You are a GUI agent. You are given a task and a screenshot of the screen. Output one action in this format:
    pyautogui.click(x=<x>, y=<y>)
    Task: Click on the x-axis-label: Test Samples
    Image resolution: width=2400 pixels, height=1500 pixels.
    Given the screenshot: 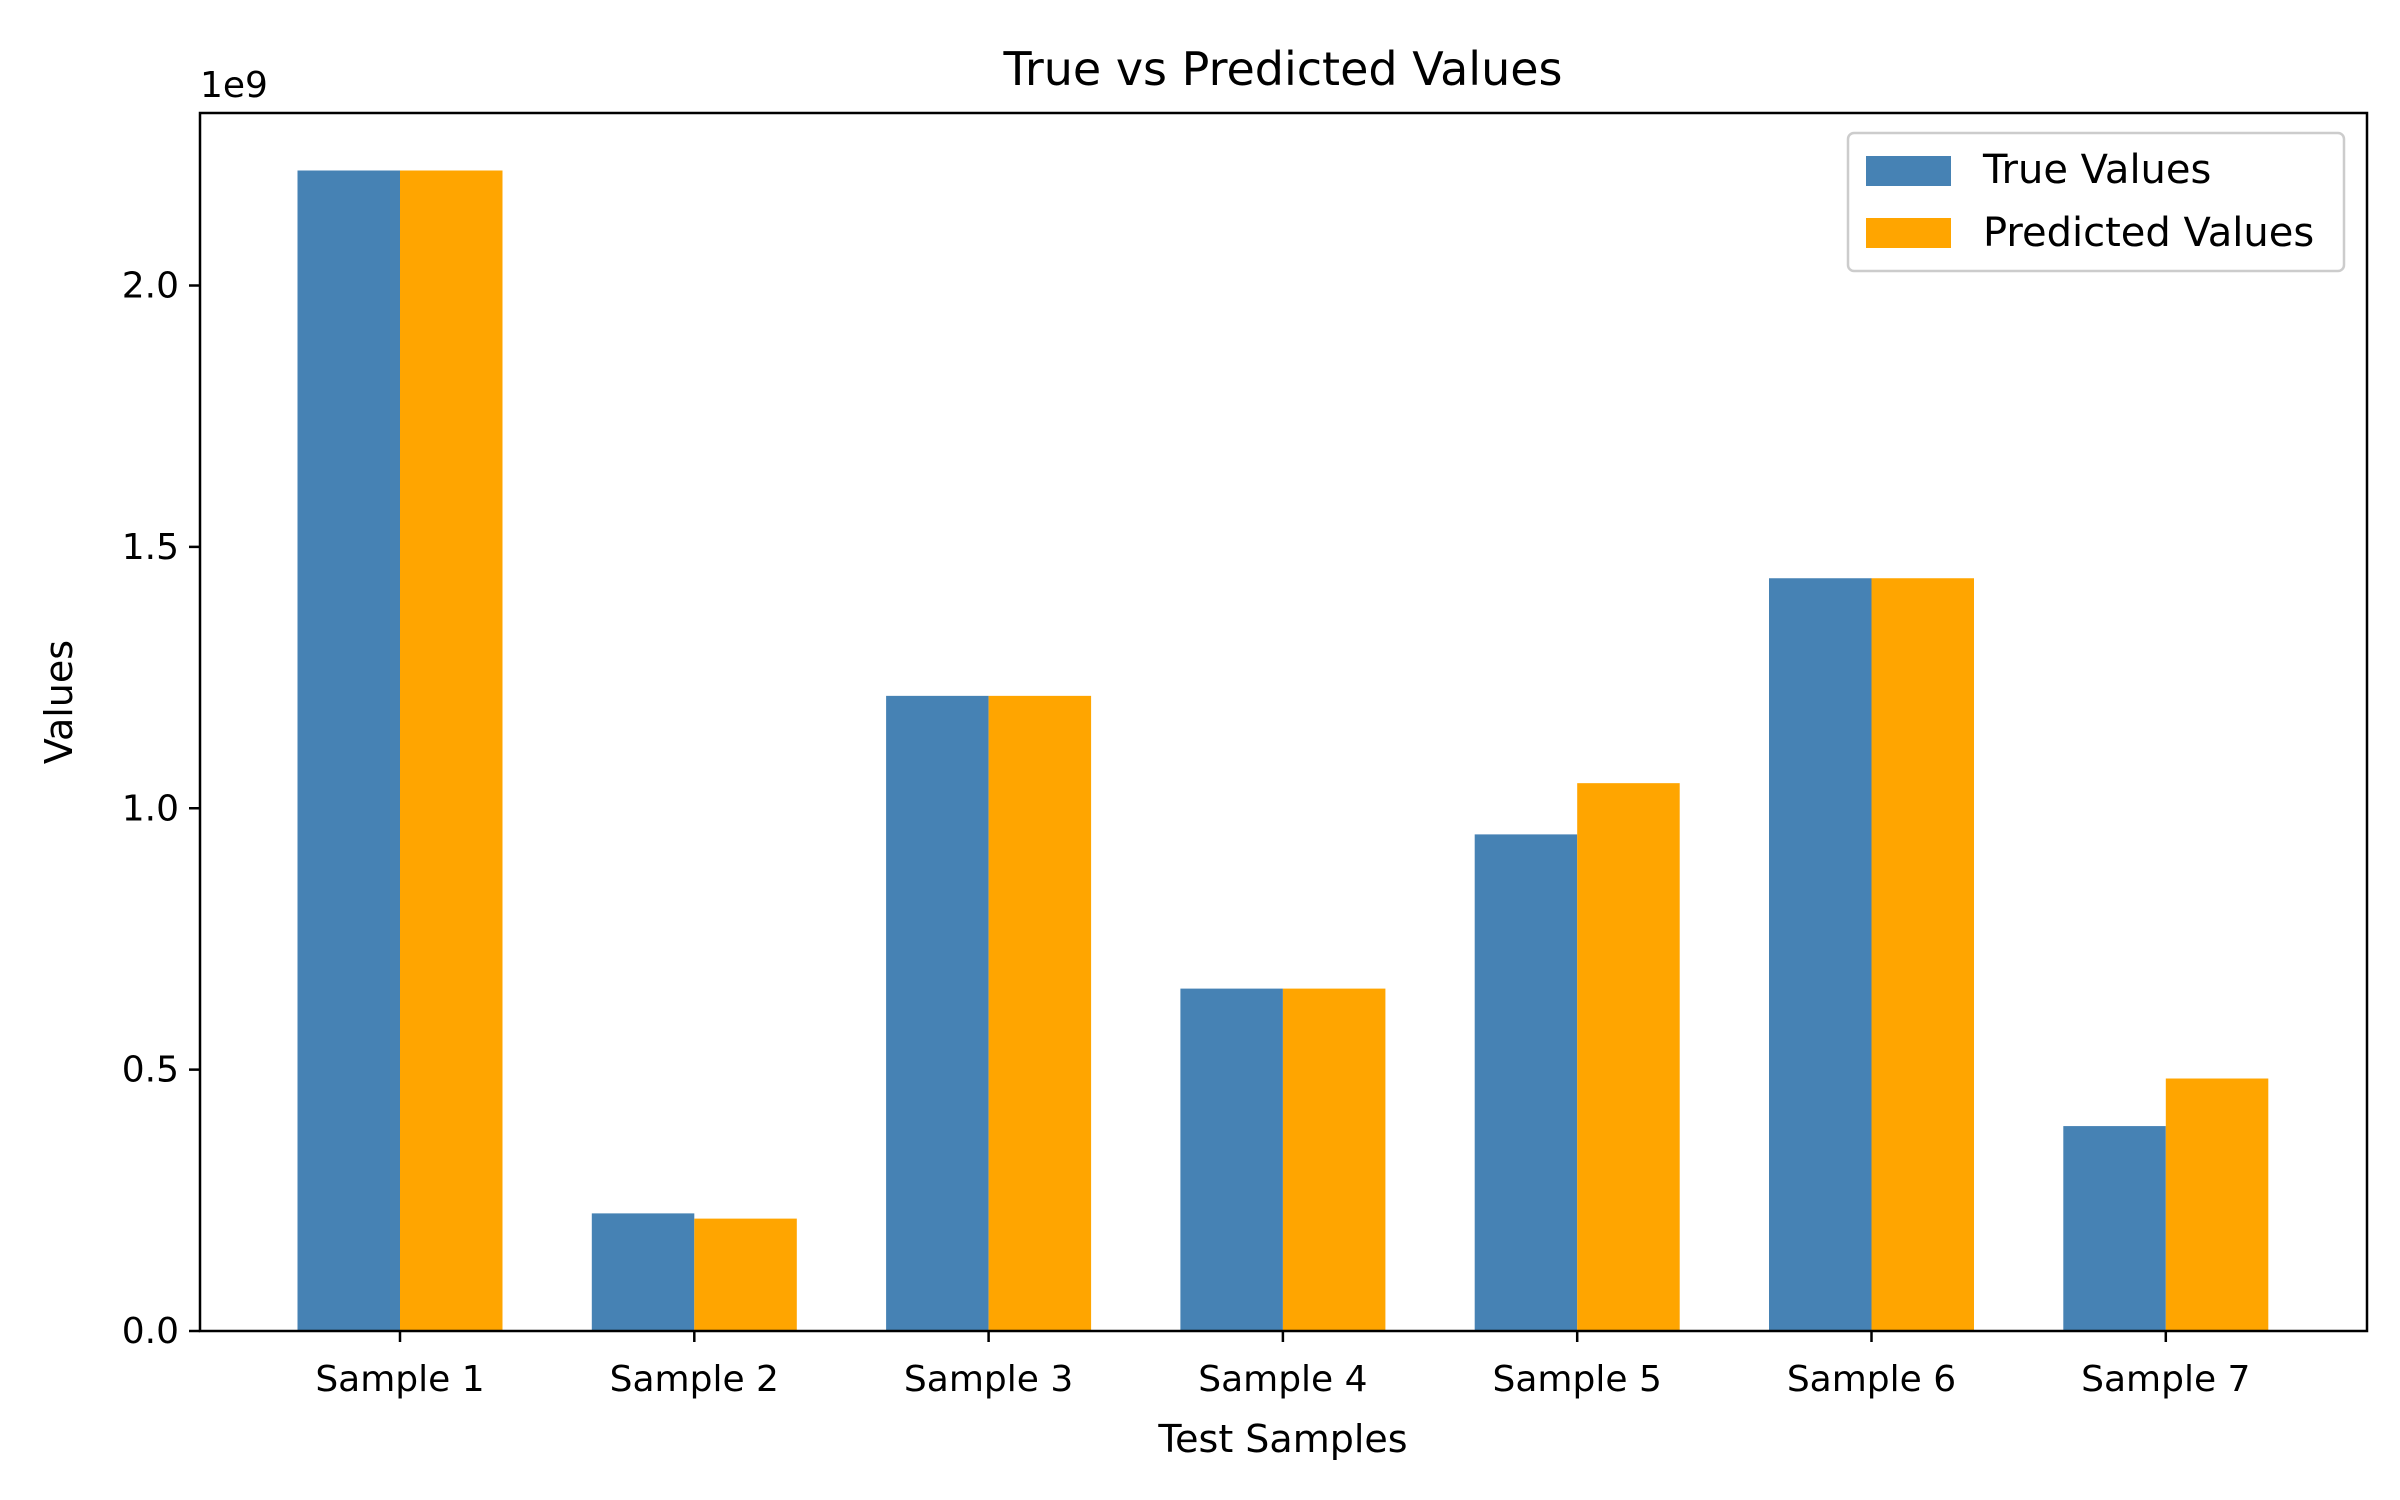 What is the action you would take?
    pyautogui.click(x=1282, y=1439)
    